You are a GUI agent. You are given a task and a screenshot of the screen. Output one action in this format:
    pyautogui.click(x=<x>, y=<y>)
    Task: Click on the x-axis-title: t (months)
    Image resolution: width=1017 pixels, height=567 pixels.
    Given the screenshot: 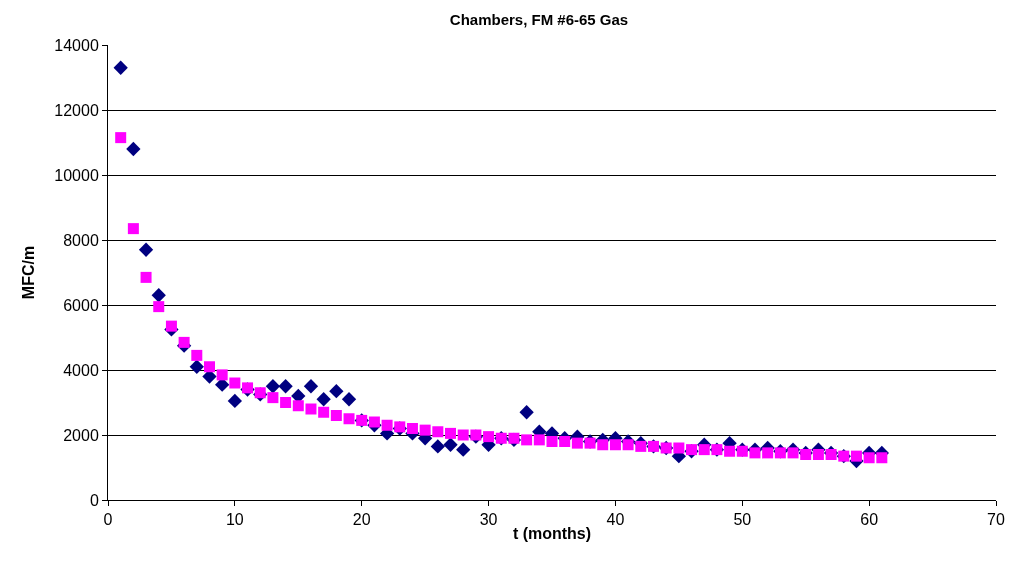 What is the action you would take?
    pyautogui.click(x=552, y=533)
    